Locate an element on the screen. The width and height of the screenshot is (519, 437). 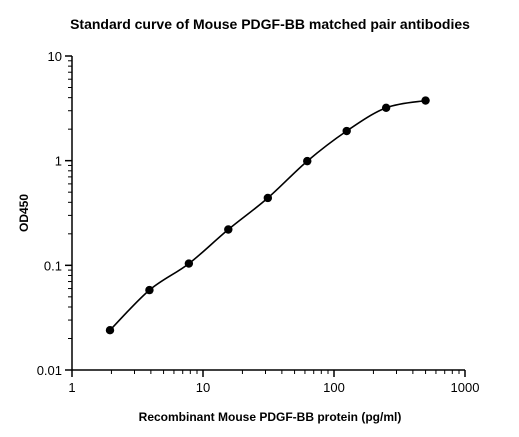
x-tick-label: 1000 is located at coordinates (465, 387).